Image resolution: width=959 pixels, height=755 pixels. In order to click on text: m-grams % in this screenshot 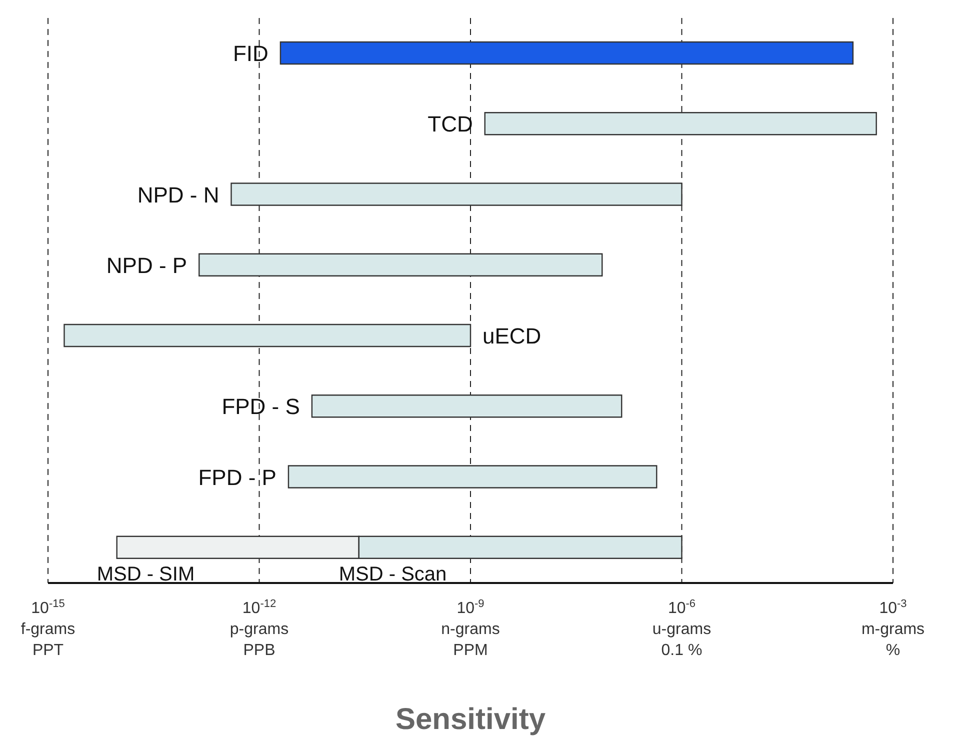, I will do `click(893, 640)`.